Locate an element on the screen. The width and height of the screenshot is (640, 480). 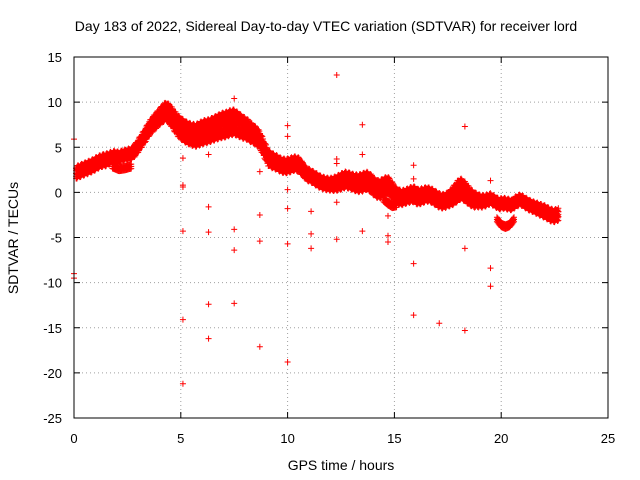
x-tick-label: 25 is located at coordinates (608, 438).